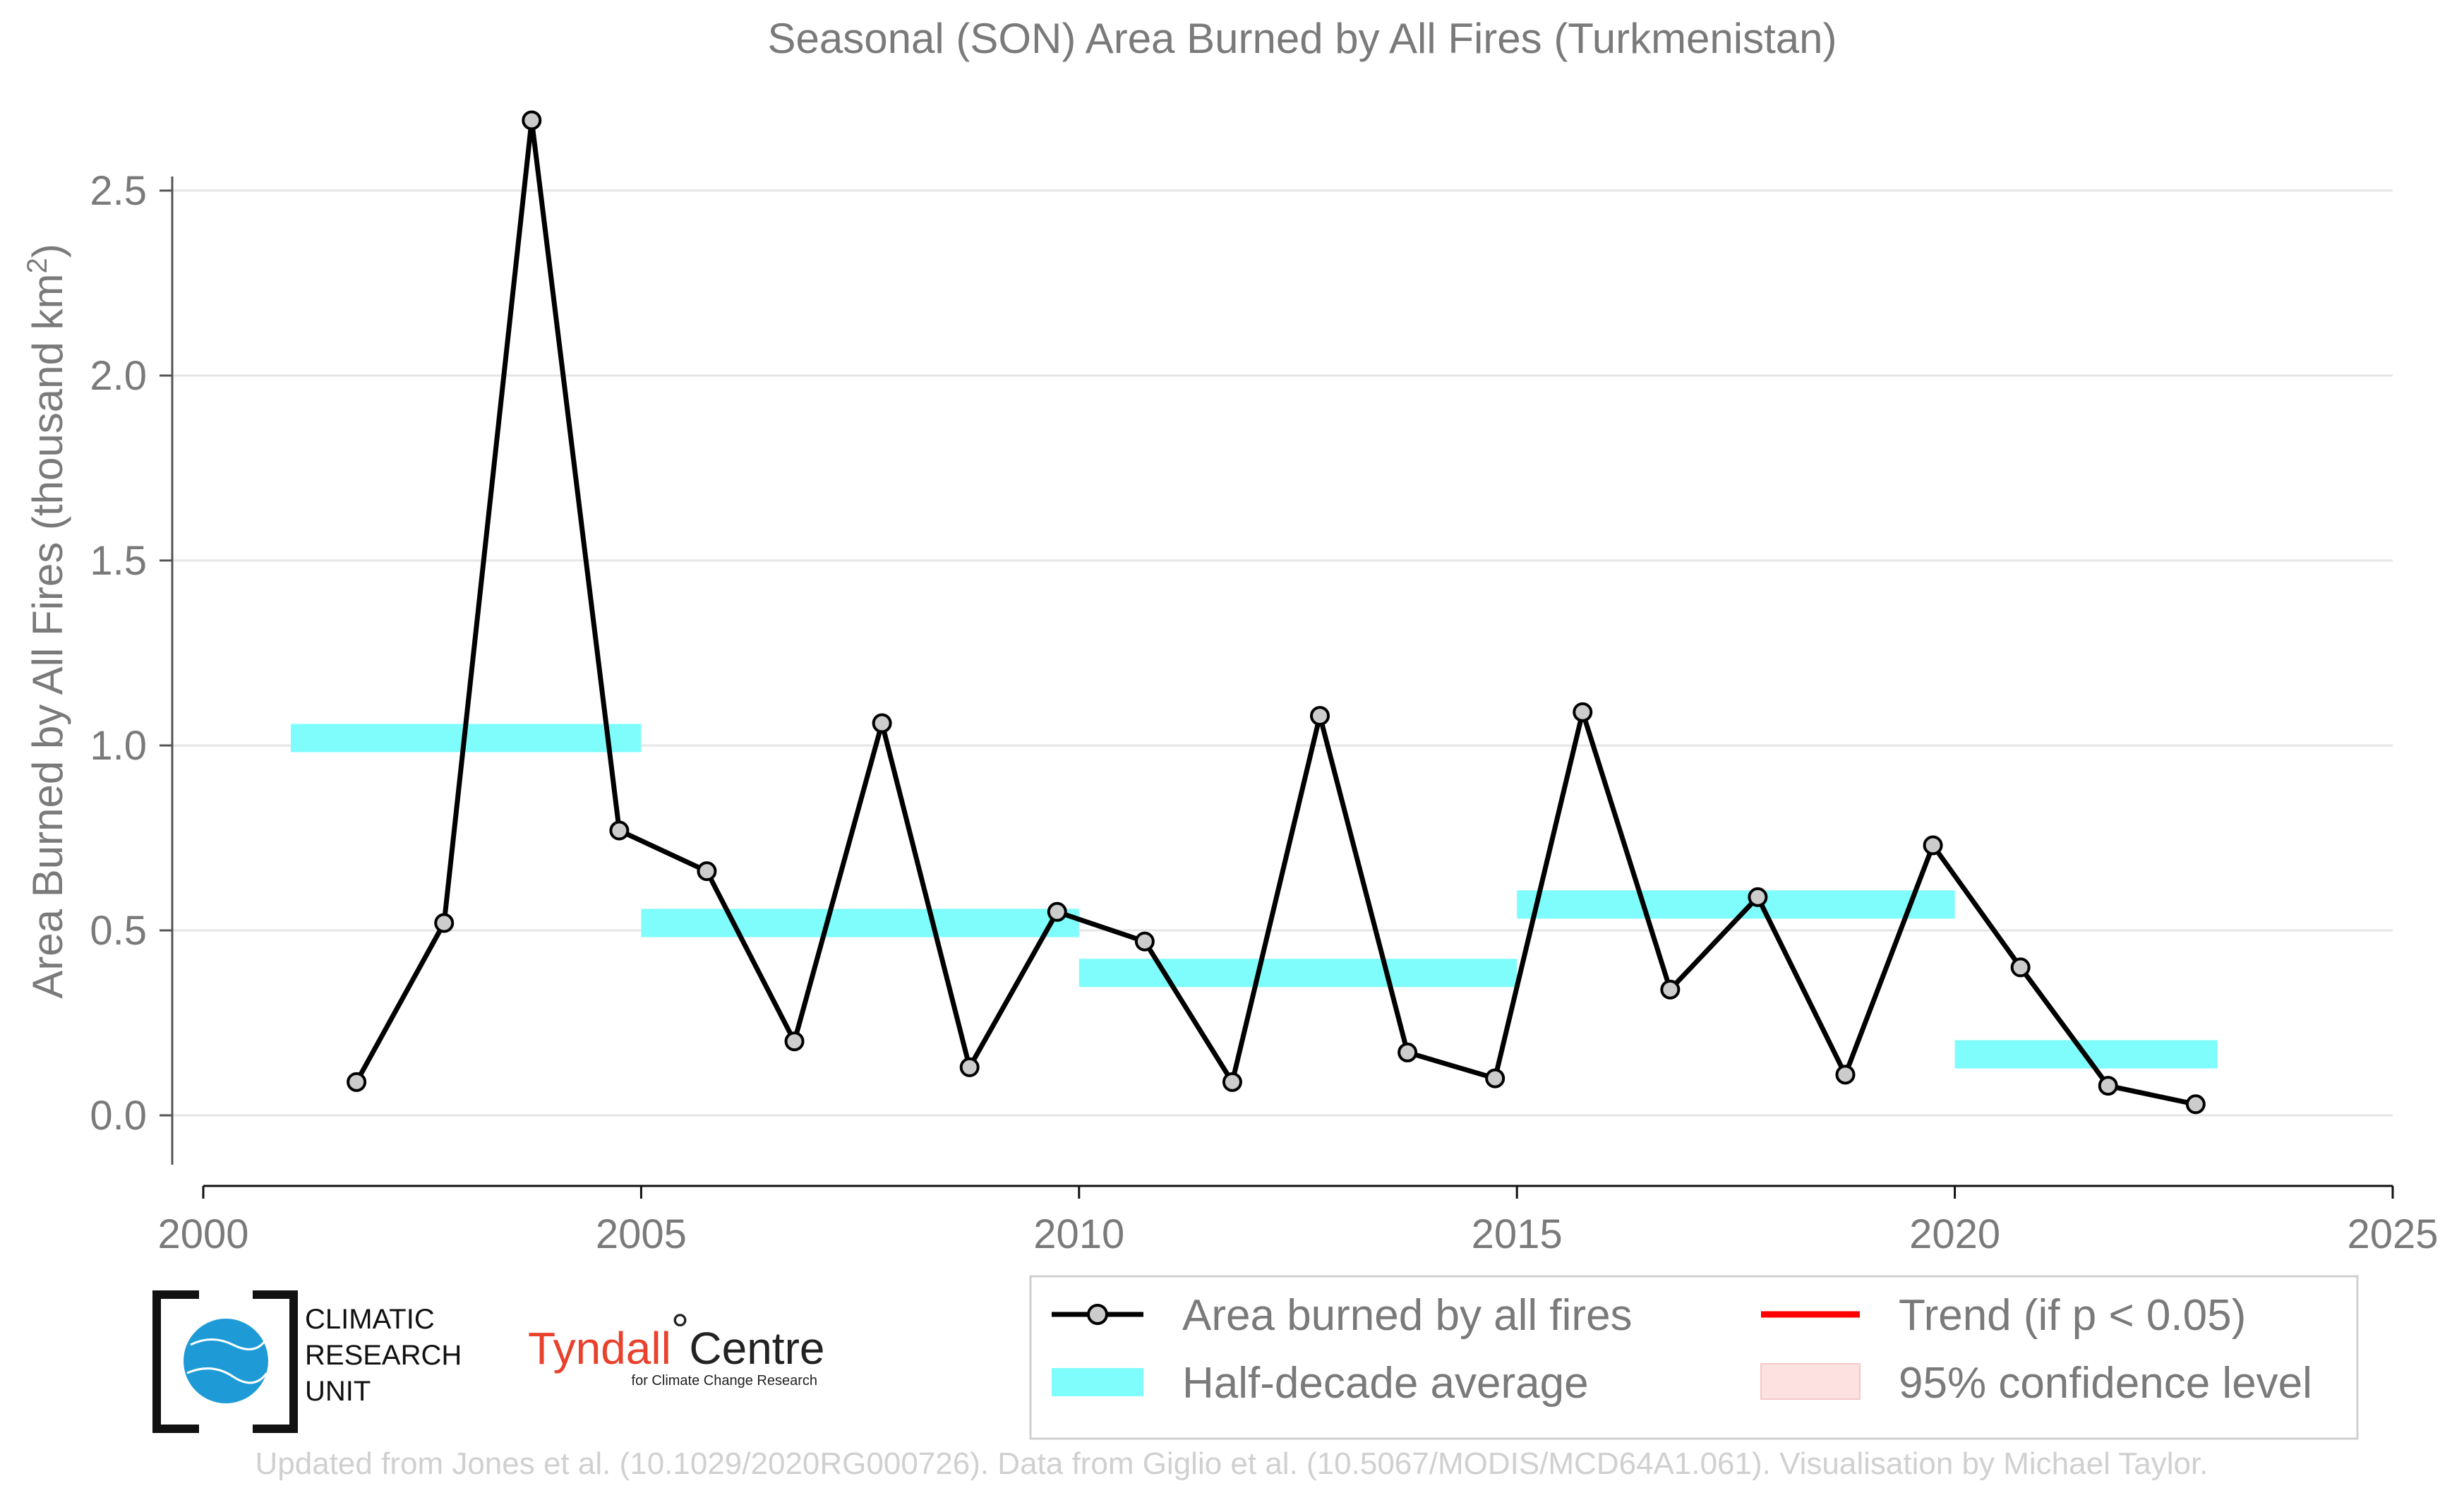 This screenshot has height=1505, width=2464. What do you see at coordinates (1078, 1234) in the screenshot?
I see `x-tick-label: 2010` at bounding box center [1078, 1234].